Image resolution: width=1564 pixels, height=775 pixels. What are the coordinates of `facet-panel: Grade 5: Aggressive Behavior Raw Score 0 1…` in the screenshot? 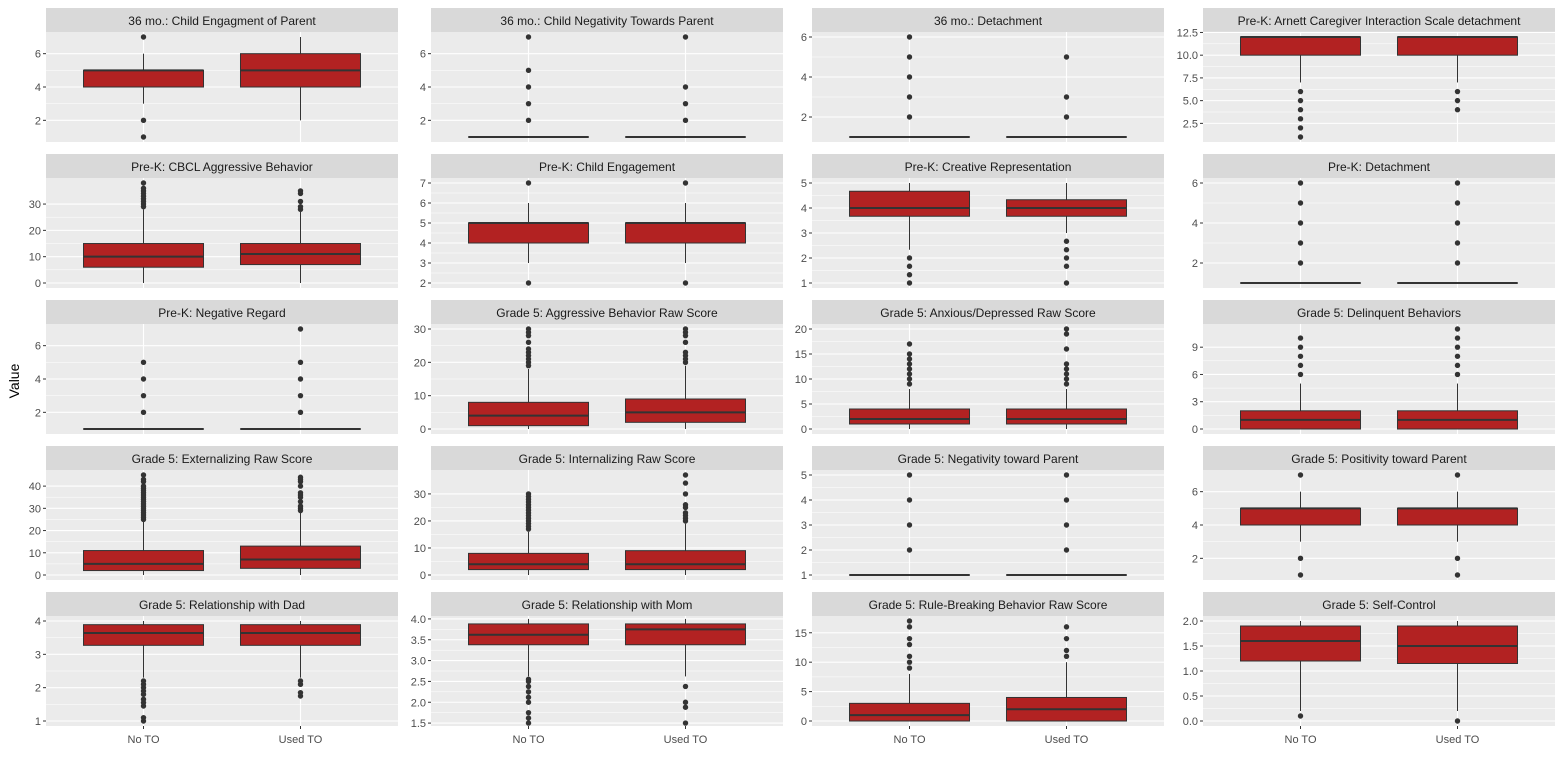 It's located at (598, 368).